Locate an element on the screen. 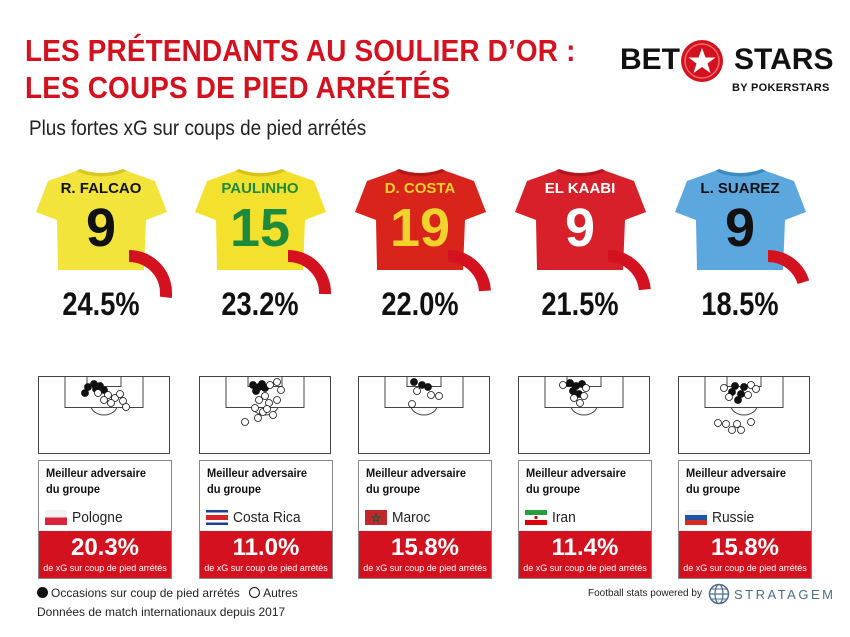 The image size is (850, 637). player-column: EL KAABI 9 21.5% is located at coordinates (580, 248).